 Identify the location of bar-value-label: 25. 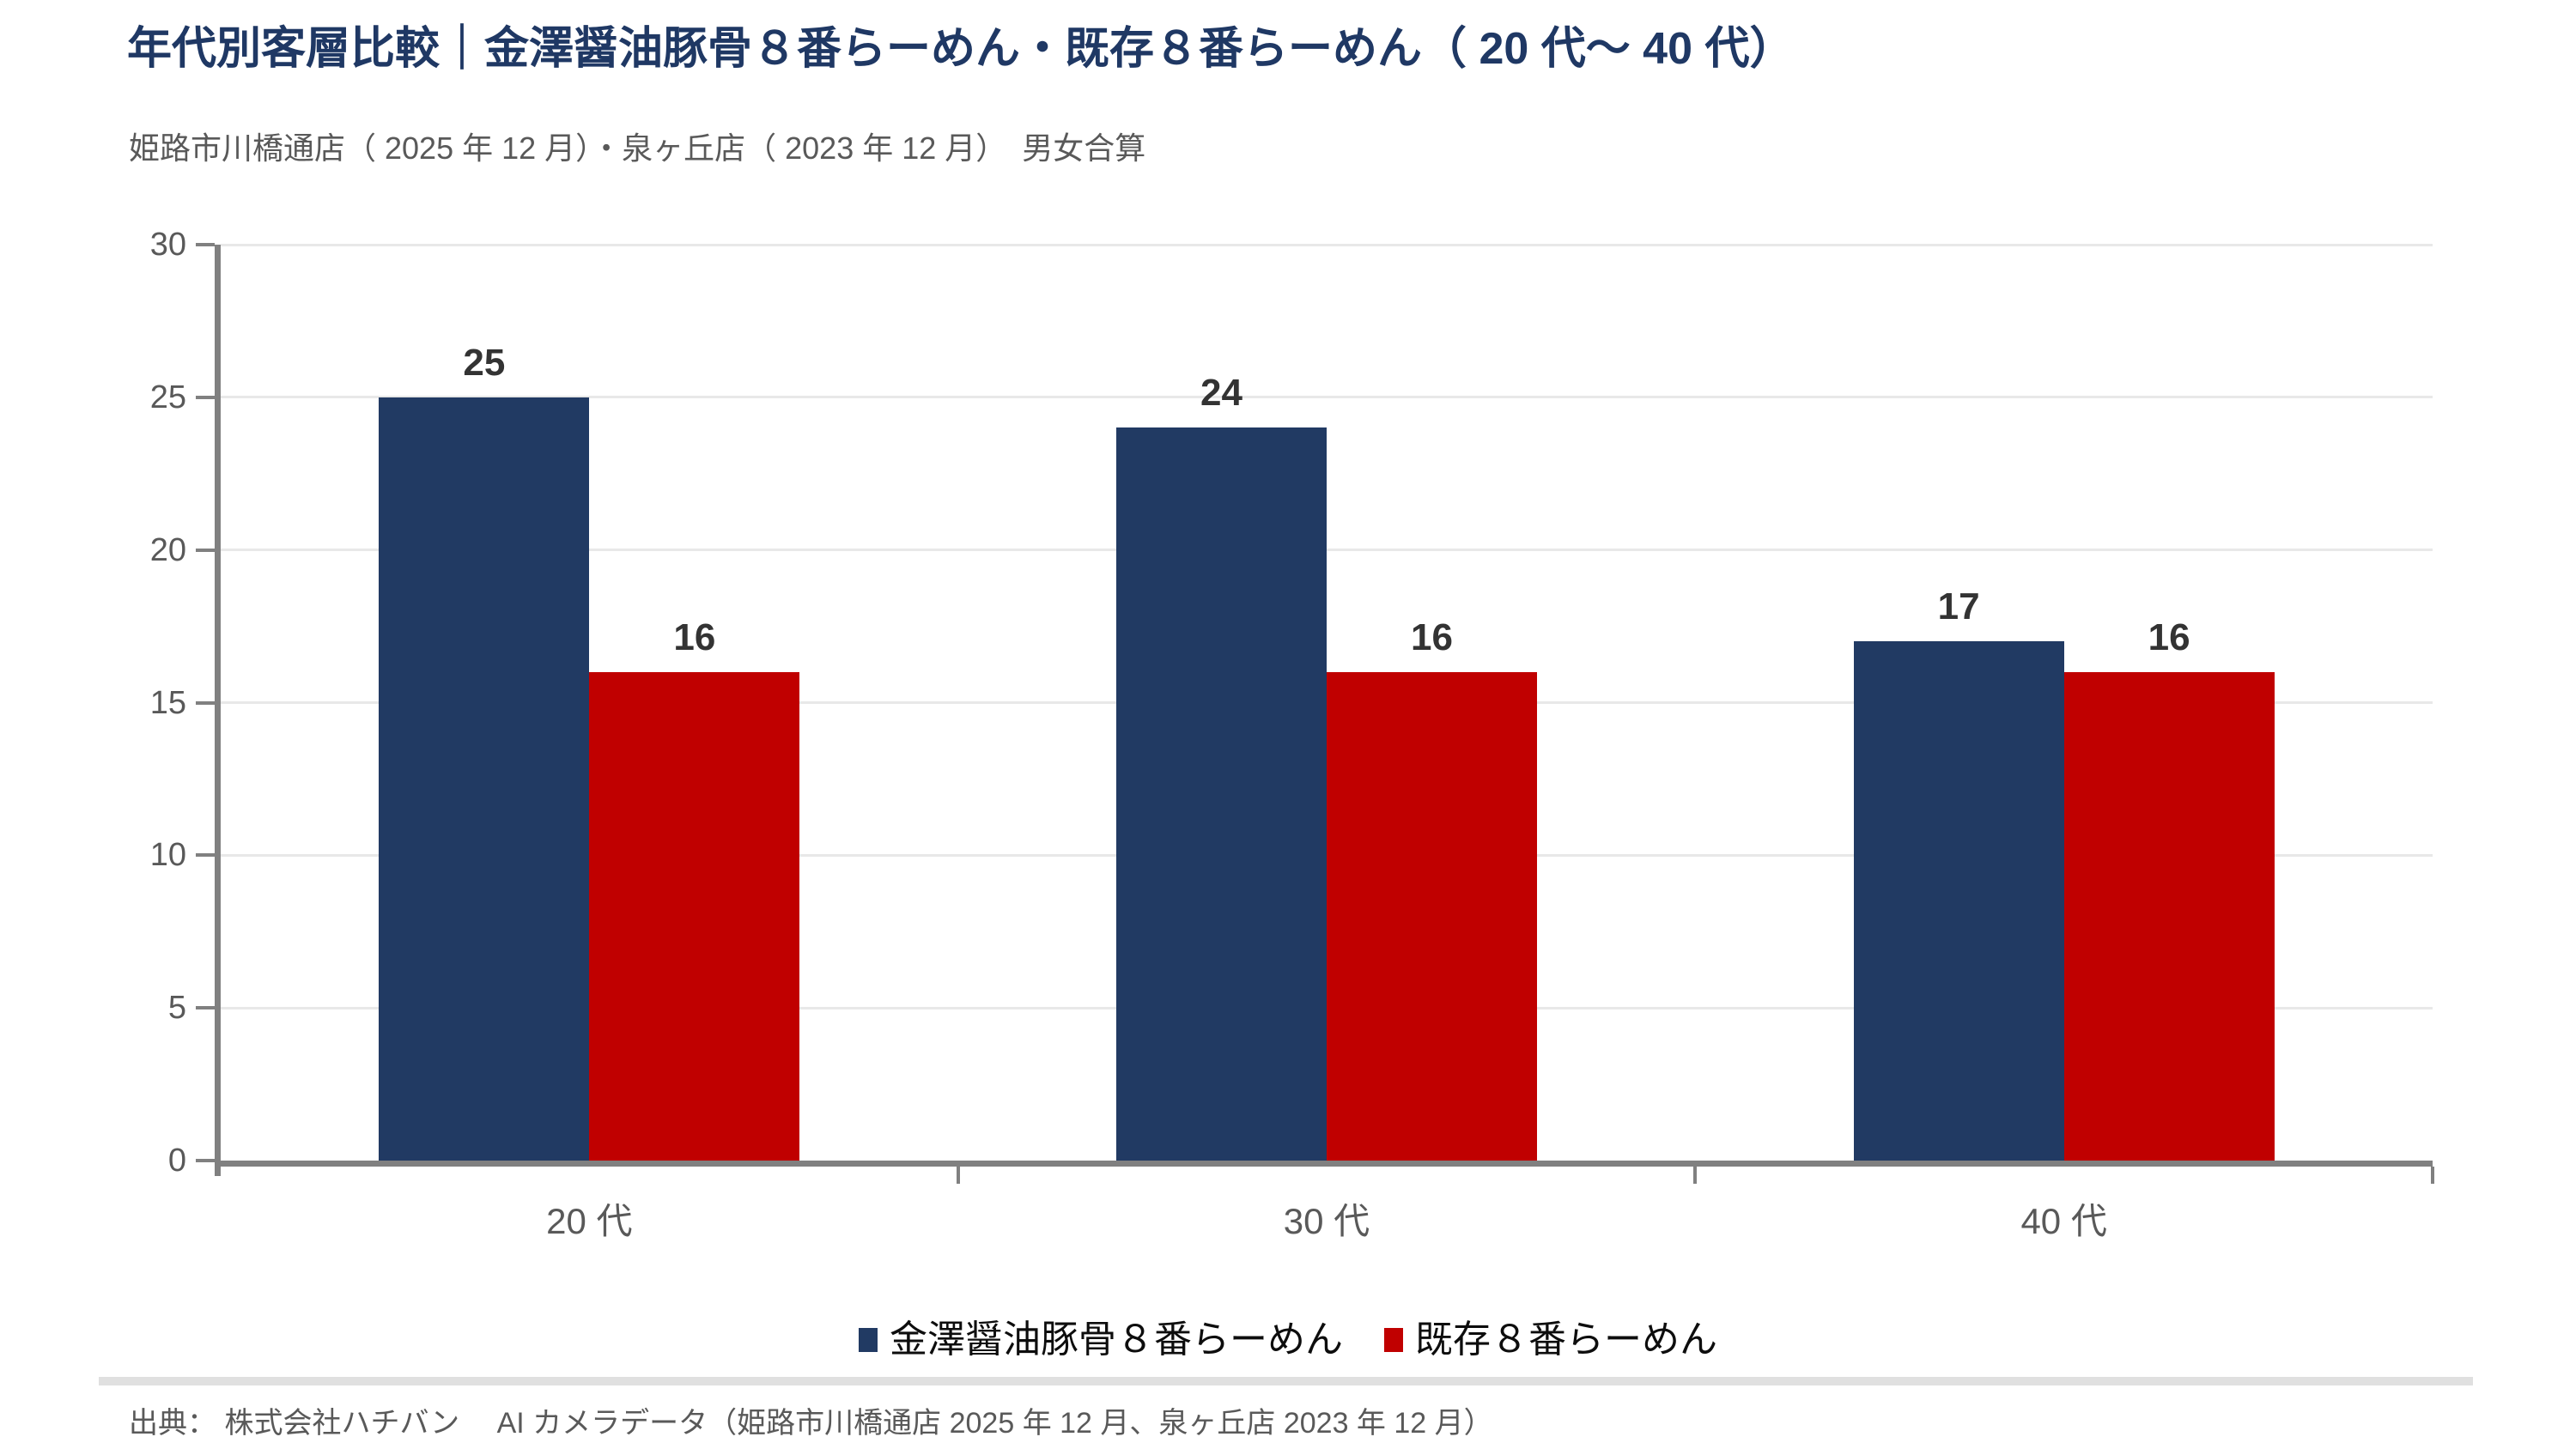
(485, 362).